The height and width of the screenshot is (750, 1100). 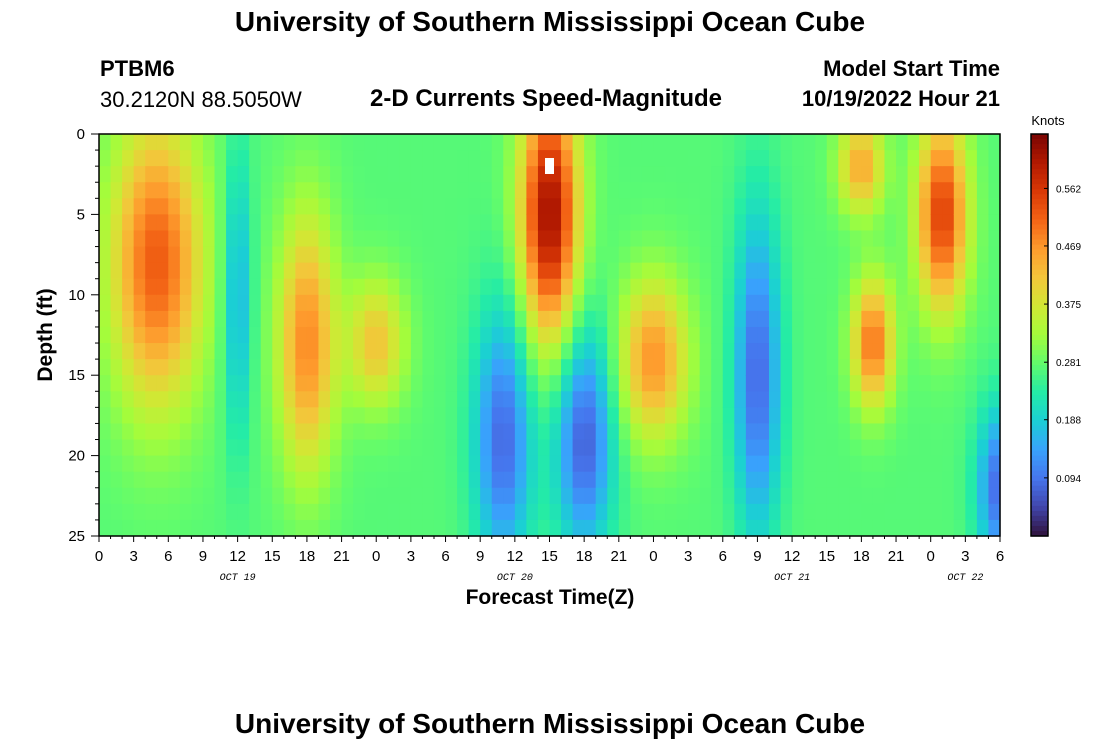 What do you see at coordinates (1039, 147) in the screenshot?
I see `colorbar-segment` at bounding box center [1039, 147].